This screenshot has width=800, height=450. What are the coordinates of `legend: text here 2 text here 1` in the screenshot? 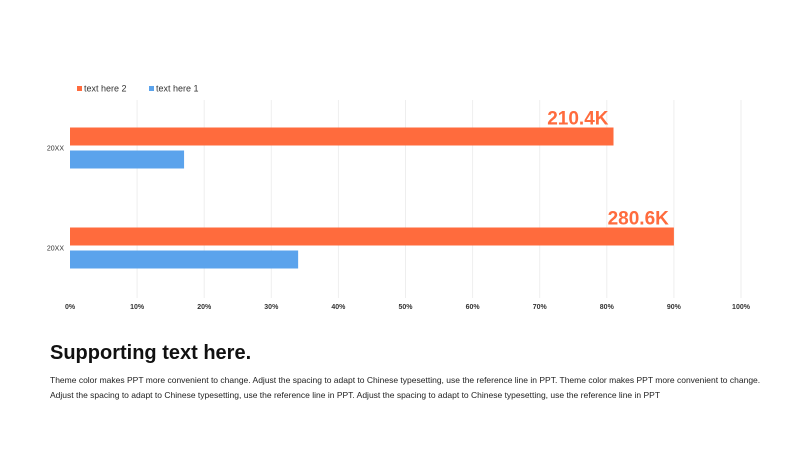 It's located at (138, 89).